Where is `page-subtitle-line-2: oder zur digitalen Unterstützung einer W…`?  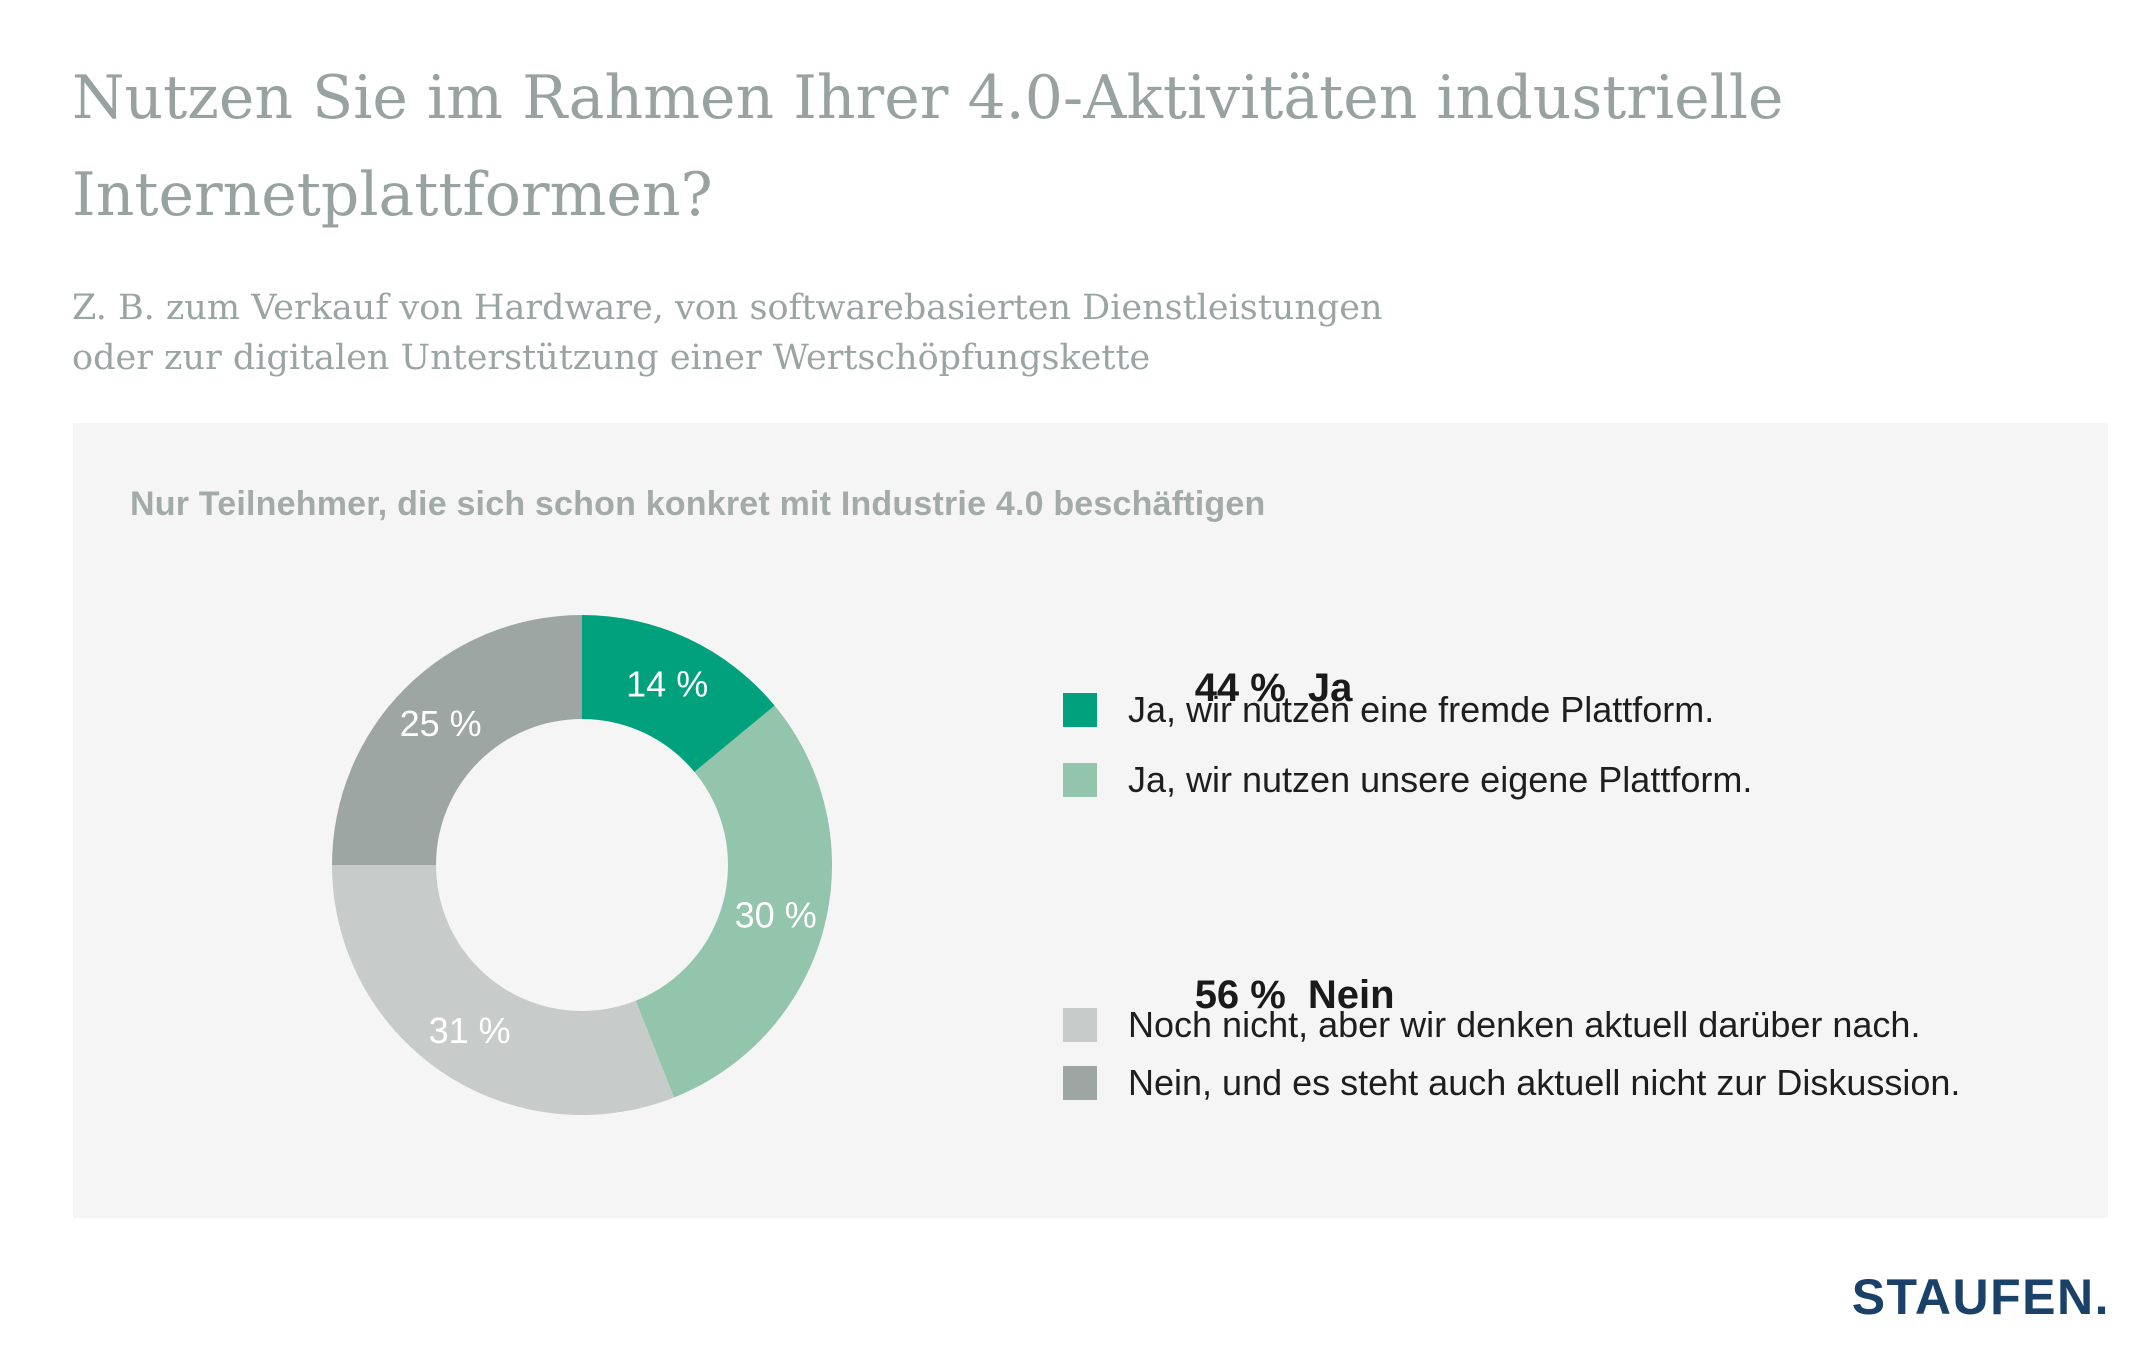
page-subtitle-line-2: oder zur digitalen Unterstützung einer W… is located at coordinates (611, 358).